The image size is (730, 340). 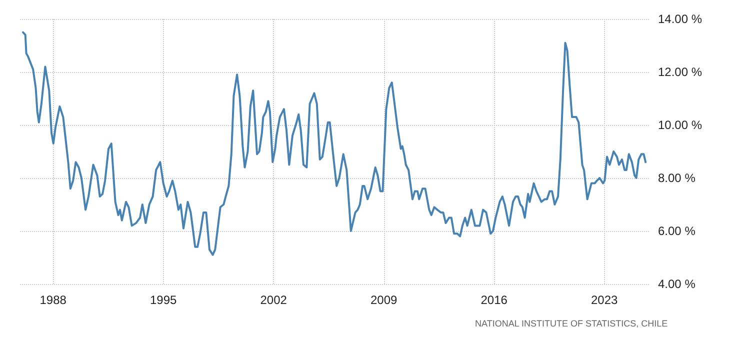 I want to click on y-tick-label: 6.00 %, so click(x=677, y=231).